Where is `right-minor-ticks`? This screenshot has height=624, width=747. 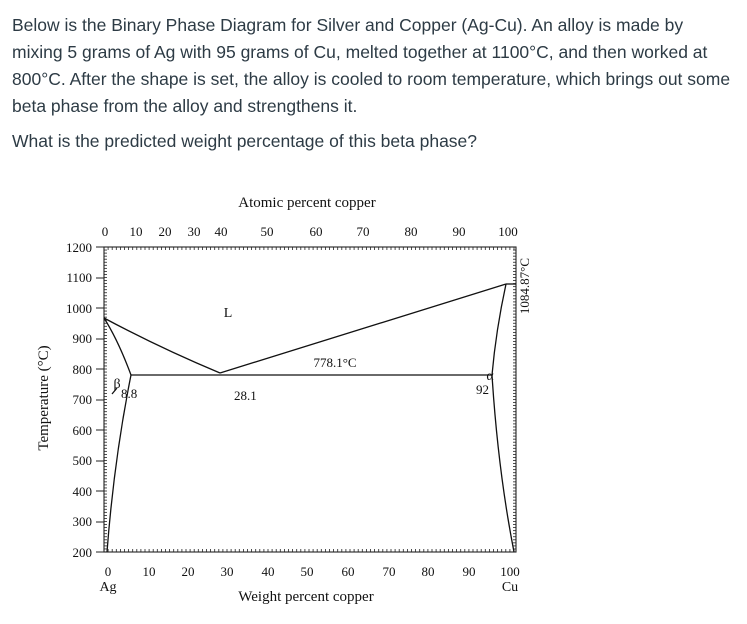
right-minor-ticks is located at coordinates (514, 398).